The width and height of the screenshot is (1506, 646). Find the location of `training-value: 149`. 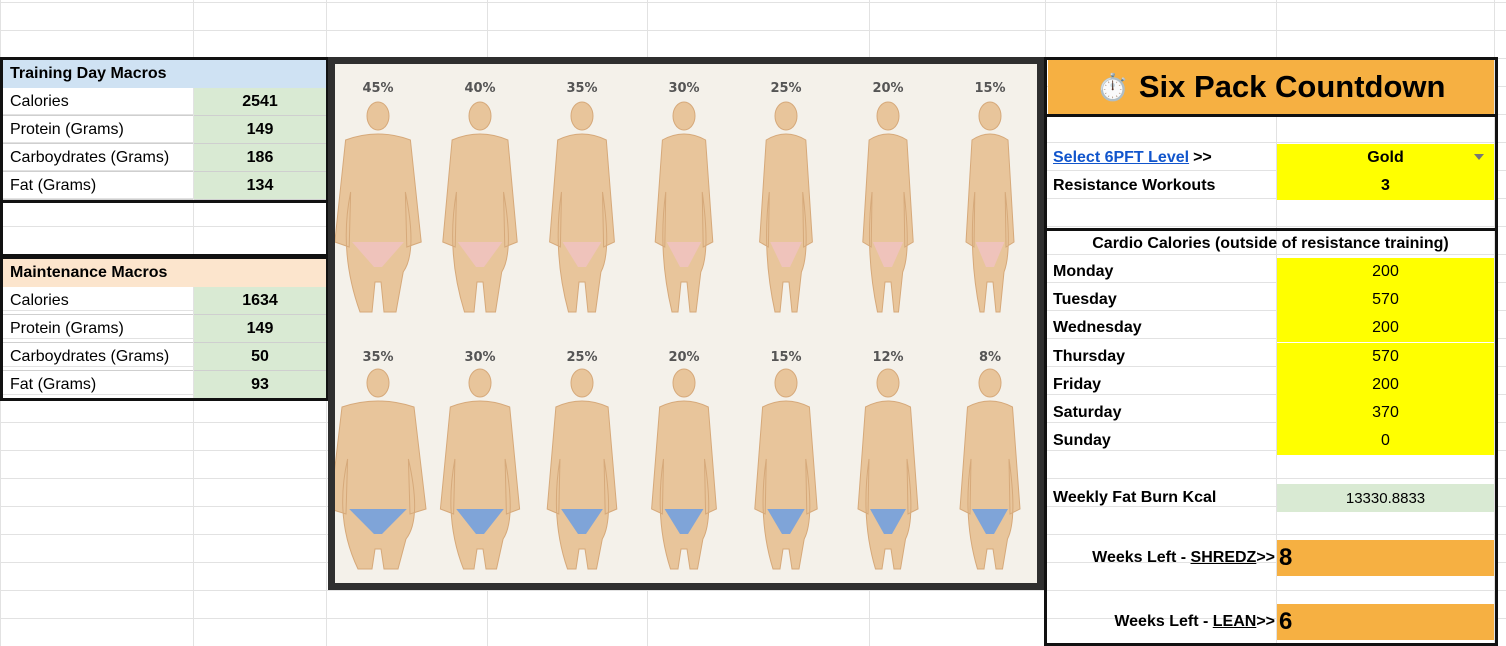

training-value: 149 is located at coordinates (260, 130).